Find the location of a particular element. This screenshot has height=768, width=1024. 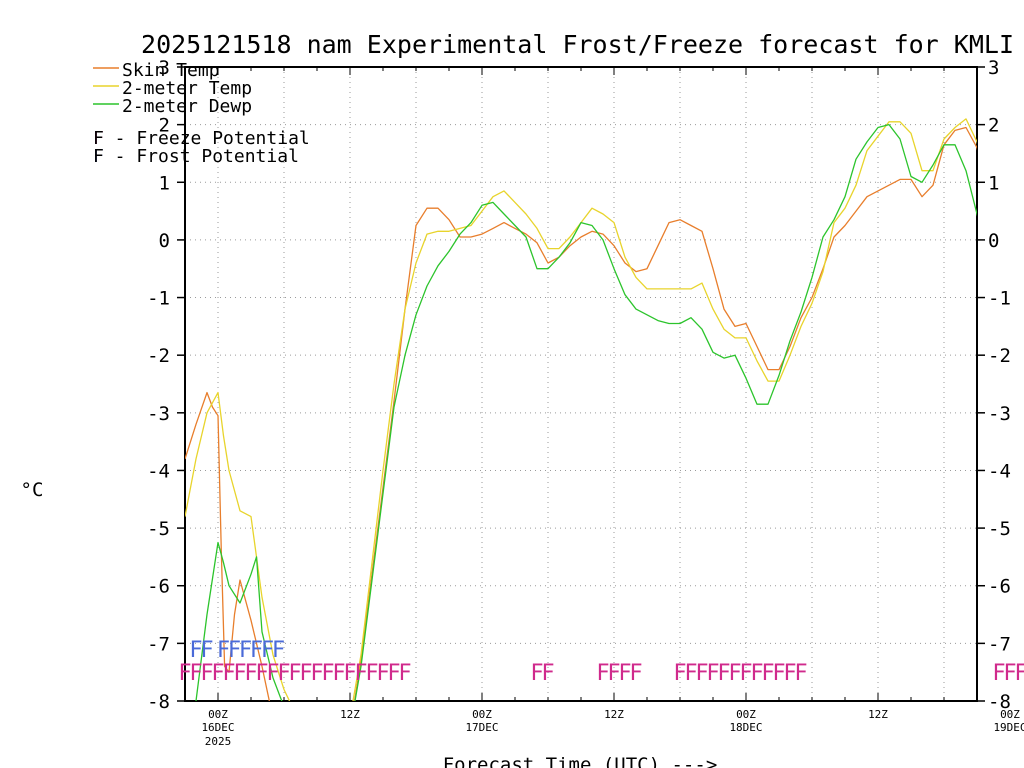

legend-label-2m-dewp: 2-meter Dewp is located at coordinates (187, 106).